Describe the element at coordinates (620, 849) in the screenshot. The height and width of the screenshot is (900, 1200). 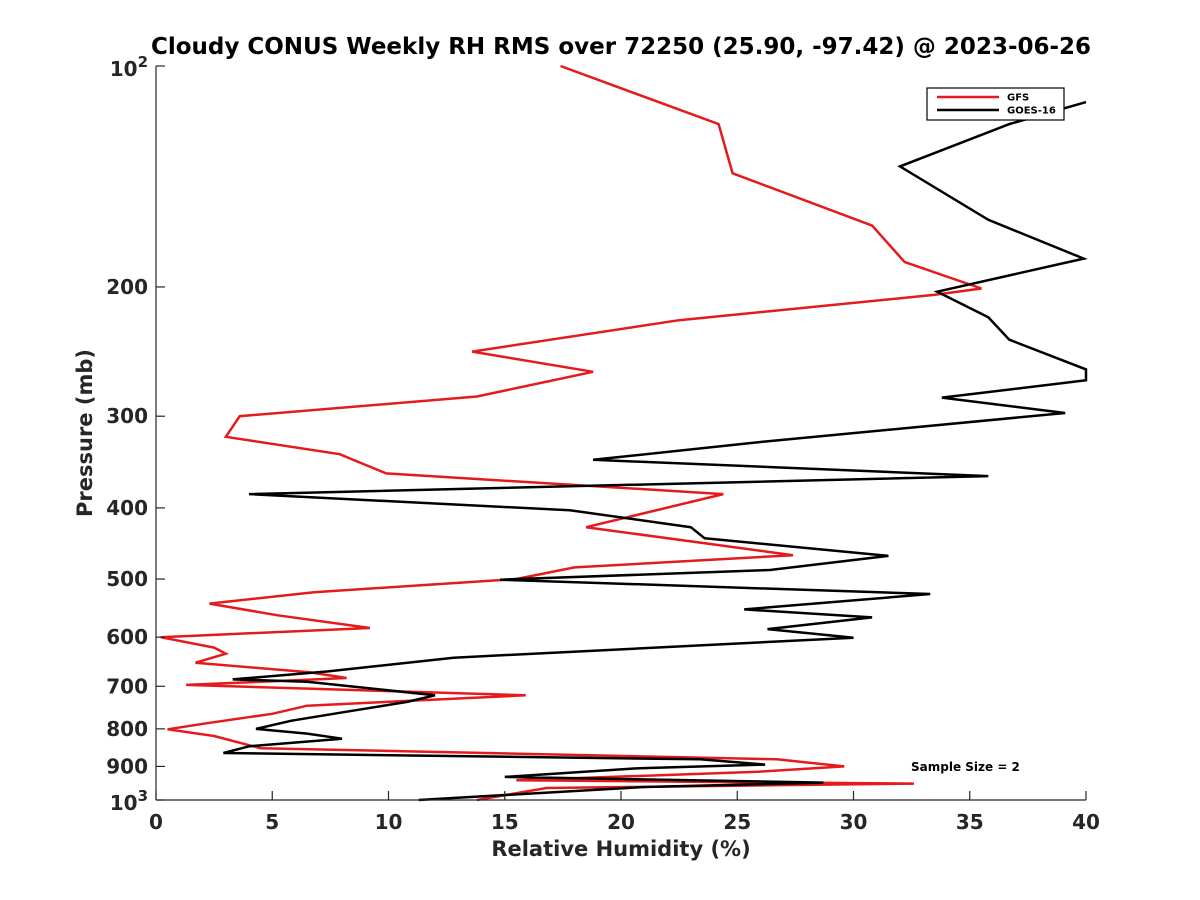
I see `x-axis-label: Relative Humidity (%)` at that location.